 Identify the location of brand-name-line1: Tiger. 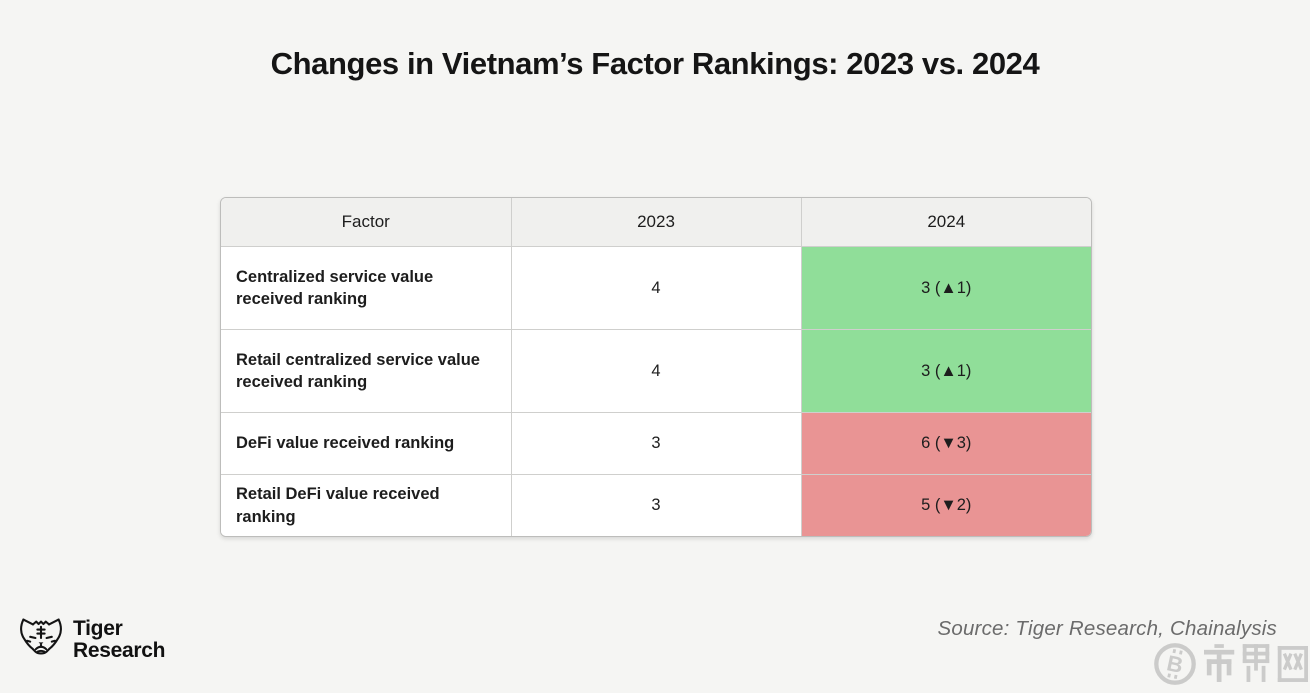
(98, 628).